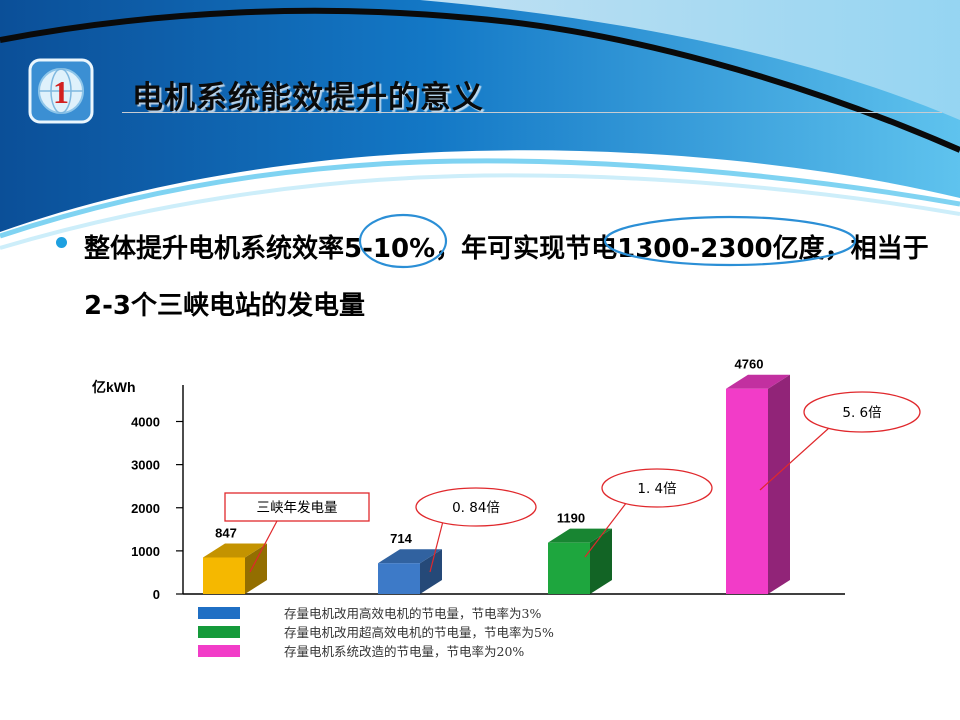 The image size is (960, 720). Describe the element at coordinates (403, 241) in the screenshot. I see `highlight-circle-efficiency` at that location.